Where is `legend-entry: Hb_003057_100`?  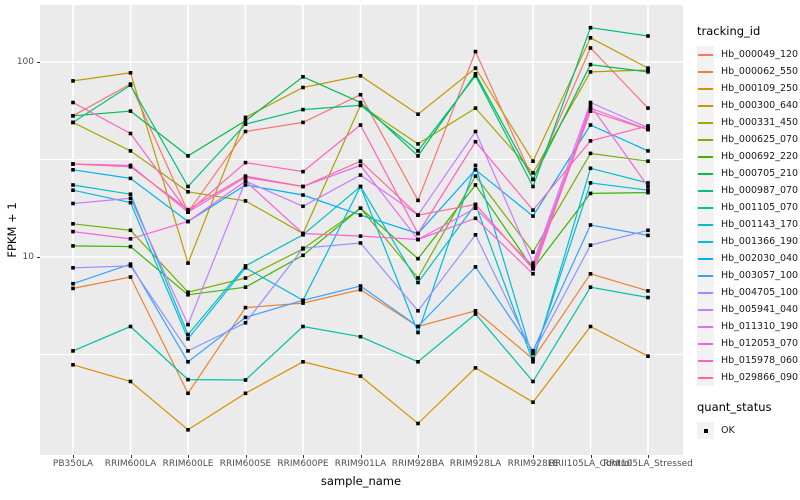
legend-entry: Hb_003057_100 is located at coordinates (747, 275).